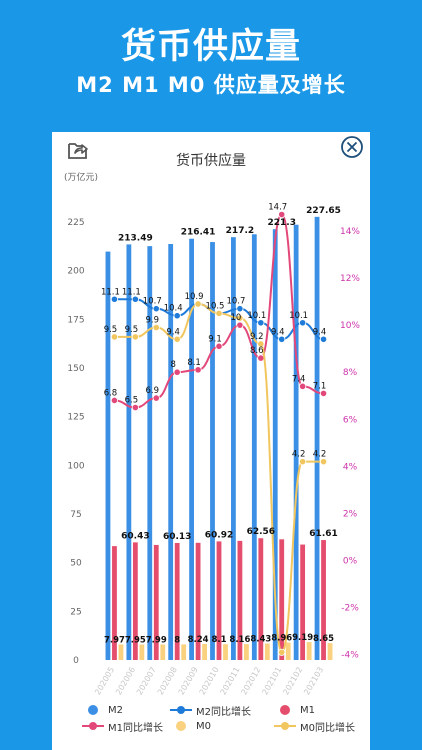 The image size is (422, 750). Describe the element at coordinates (281, 639) in the screenshot. I see `m0-value-label: 8.96` at that location.